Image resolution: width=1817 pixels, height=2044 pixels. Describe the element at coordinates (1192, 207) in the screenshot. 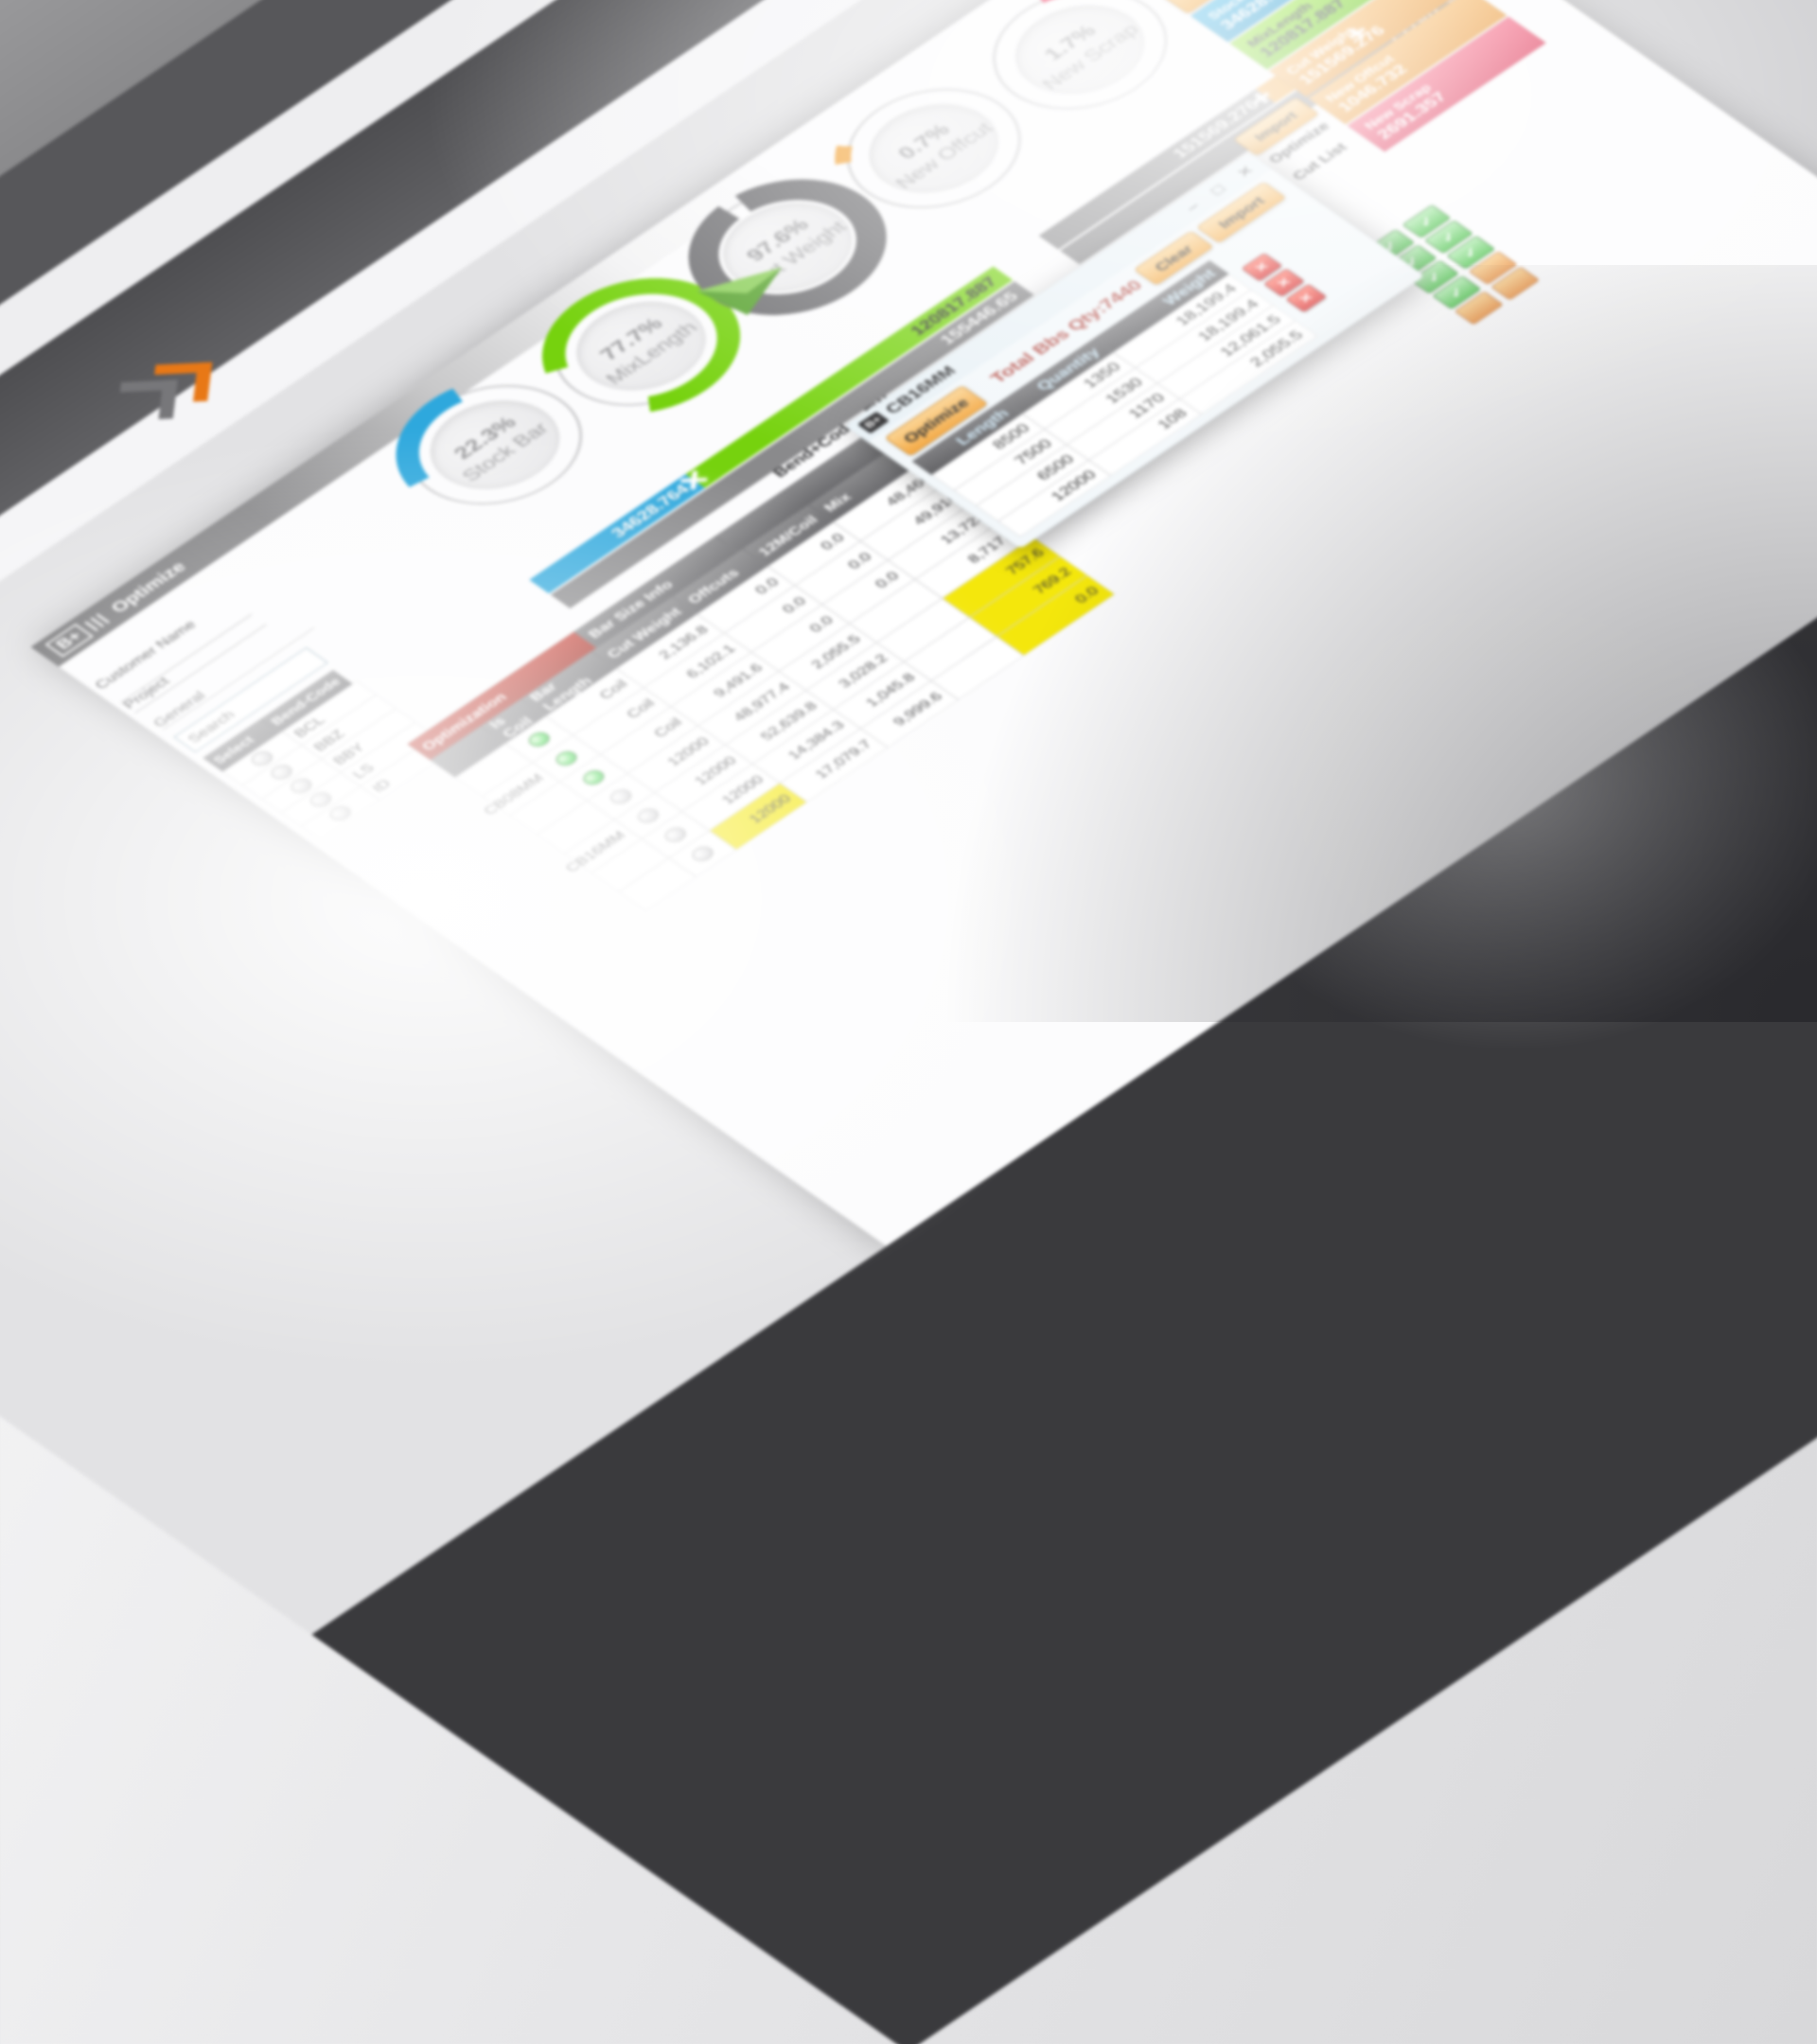

I see `minimize-icon: –` at that location.